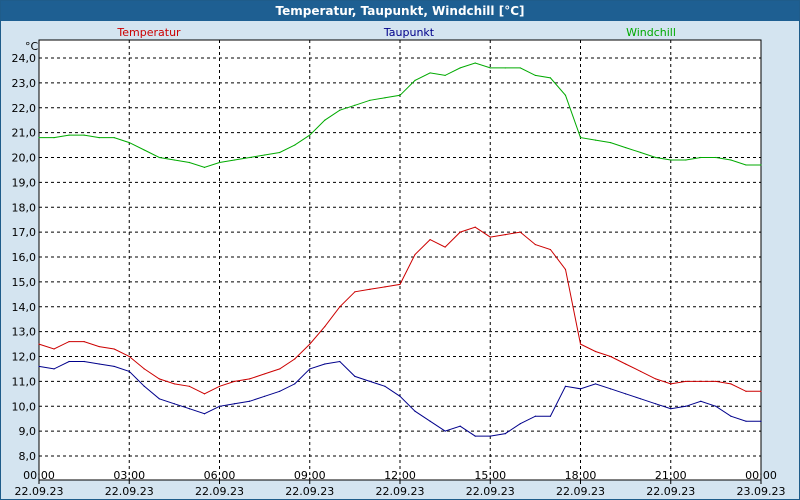 The image size is (800, 500). I want to click on y-tick-label: 23,0, so click(24, 83).